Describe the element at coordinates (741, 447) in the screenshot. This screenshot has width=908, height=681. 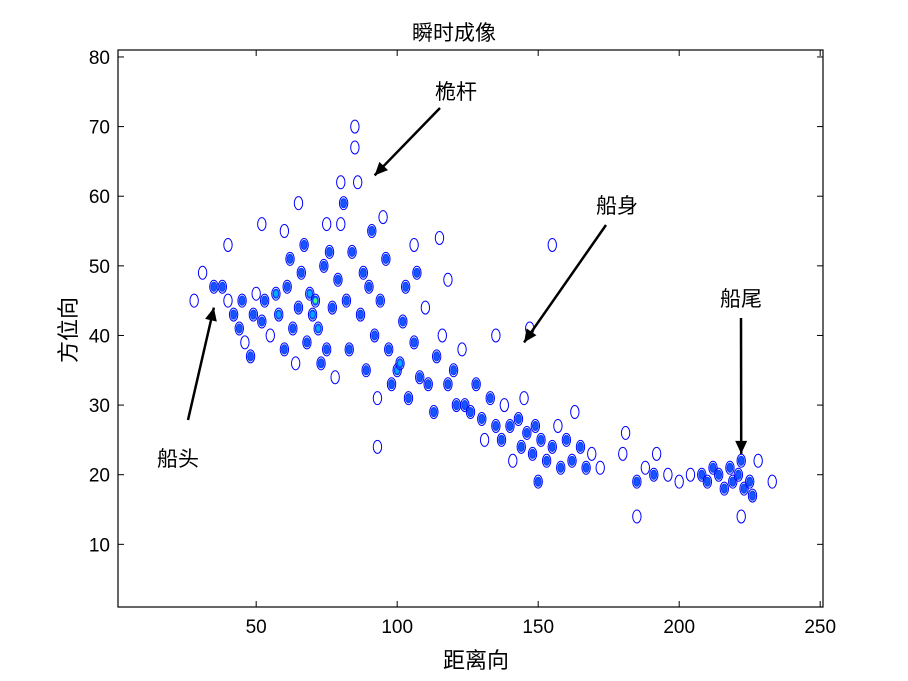
I see `annotation-arrow-head` at that location.